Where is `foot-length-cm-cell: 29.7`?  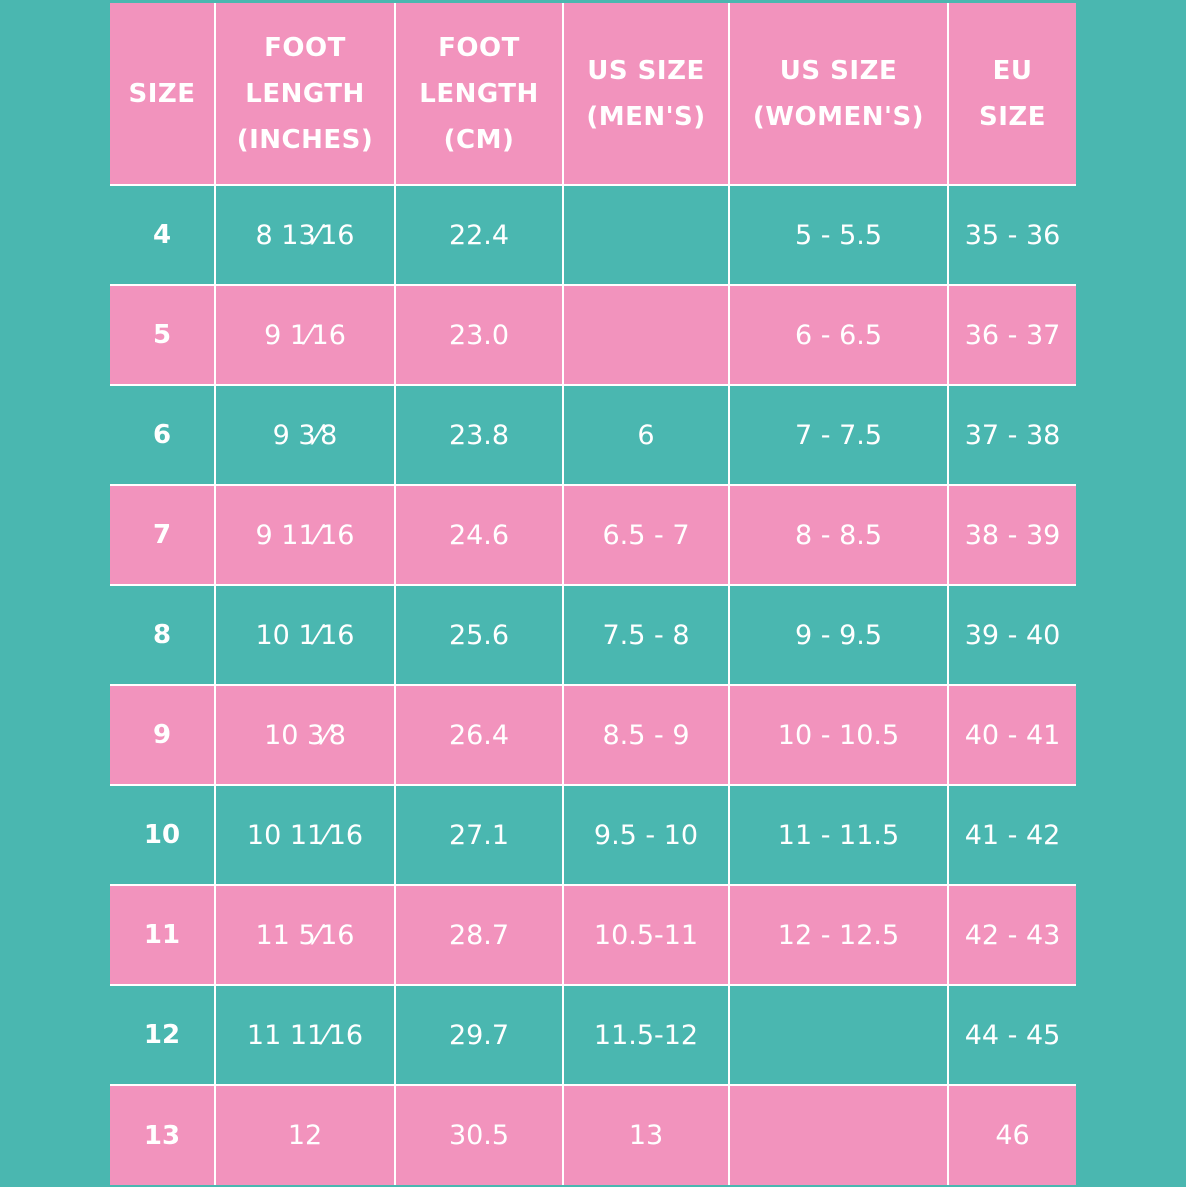 foot-length-cm-cell: 29.7 is located at coordinates (479, 1035).